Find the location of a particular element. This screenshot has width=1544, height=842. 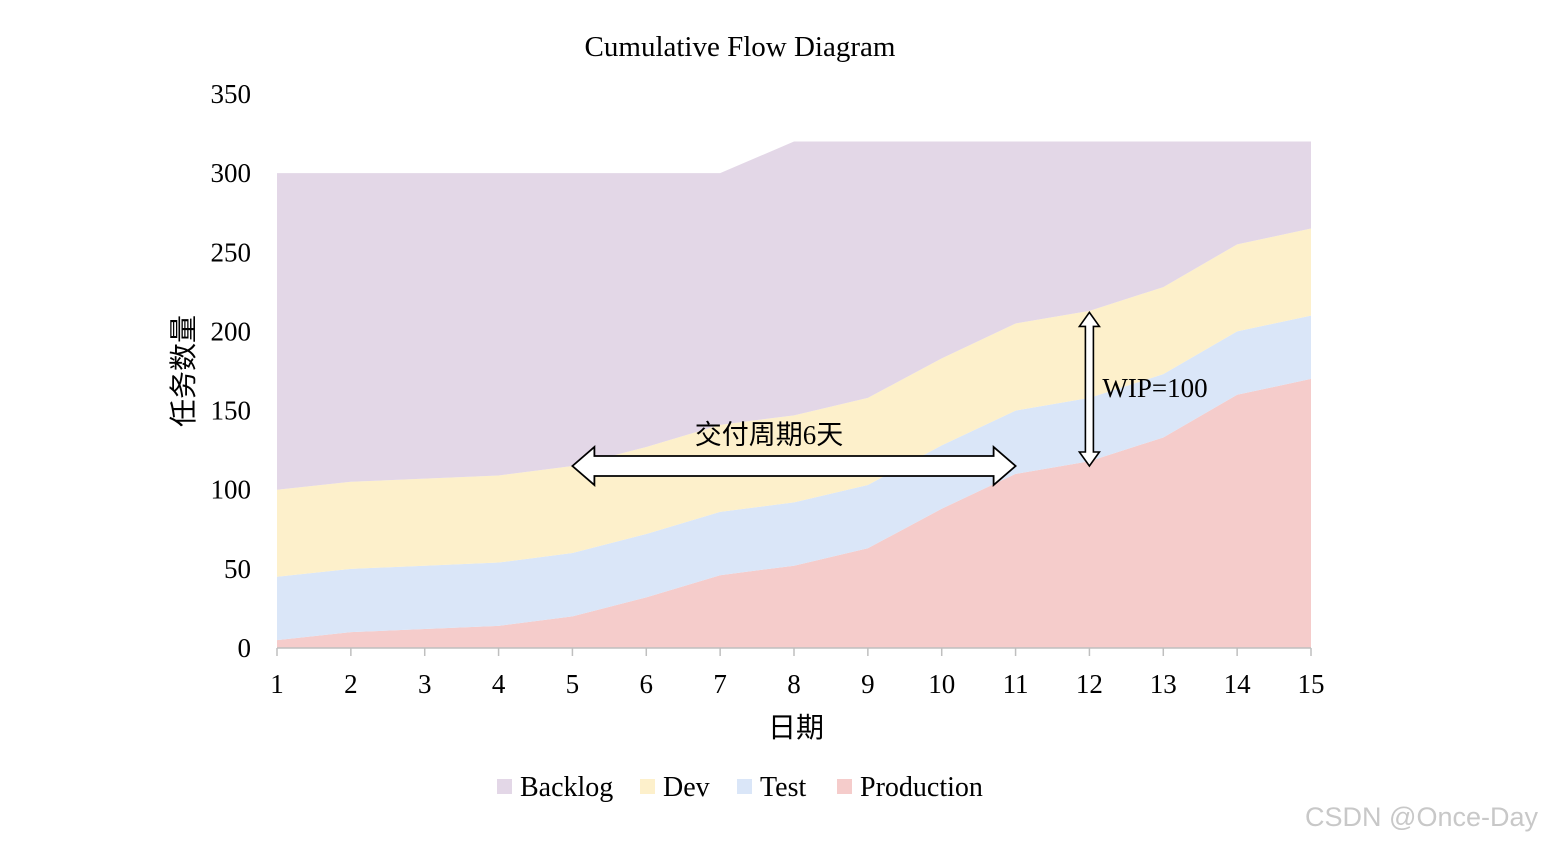

legend-label: Dev is located at coordinates (686, 787).